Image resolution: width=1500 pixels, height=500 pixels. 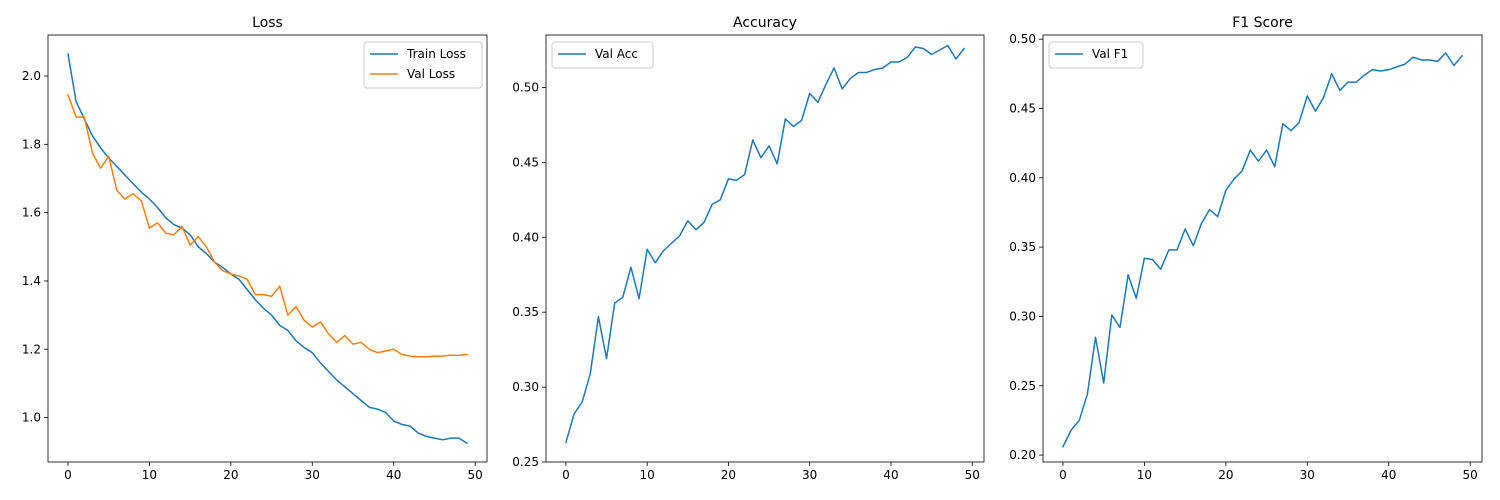 What do you see at coordinates (765, 23) in the screenshot?
I see `chart-title: Accuracy` at bounding box center [765, 23].